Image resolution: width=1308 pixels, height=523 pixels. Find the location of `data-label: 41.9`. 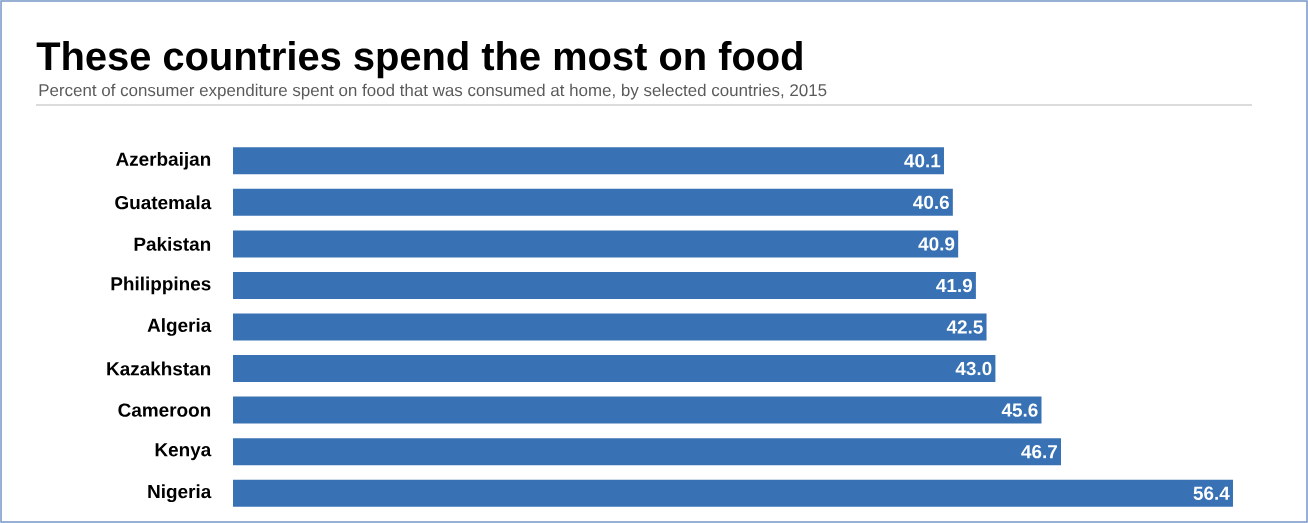

data-label: 41.9 is located at coordinates (954, 285).